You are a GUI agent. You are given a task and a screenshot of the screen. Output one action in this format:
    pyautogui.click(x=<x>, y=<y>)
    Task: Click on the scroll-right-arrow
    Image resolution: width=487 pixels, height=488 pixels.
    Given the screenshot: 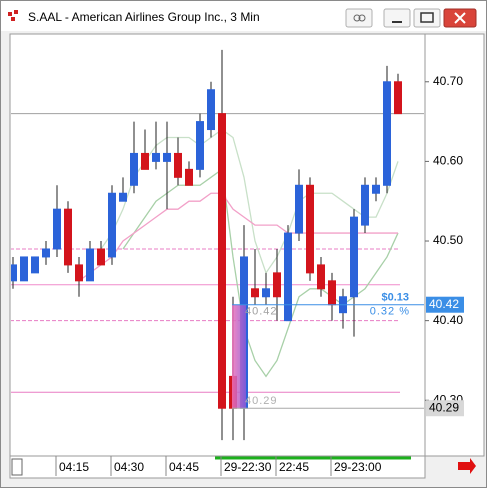 What is the action you would take?
    pyautogui.click(x=467, y=466)
    